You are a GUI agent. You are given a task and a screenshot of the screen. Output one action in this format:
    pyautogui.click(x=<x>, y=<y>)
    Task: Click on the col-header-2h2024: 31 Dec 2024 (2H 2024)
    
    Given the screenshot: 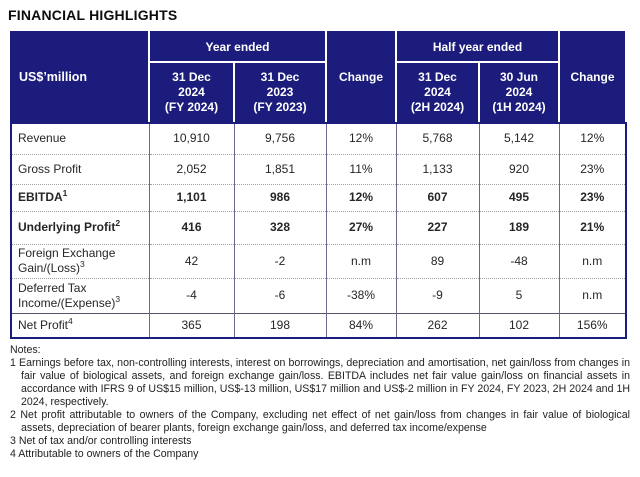 What is the action you would take?
    pyautogui.click(x=438, y=93)
    